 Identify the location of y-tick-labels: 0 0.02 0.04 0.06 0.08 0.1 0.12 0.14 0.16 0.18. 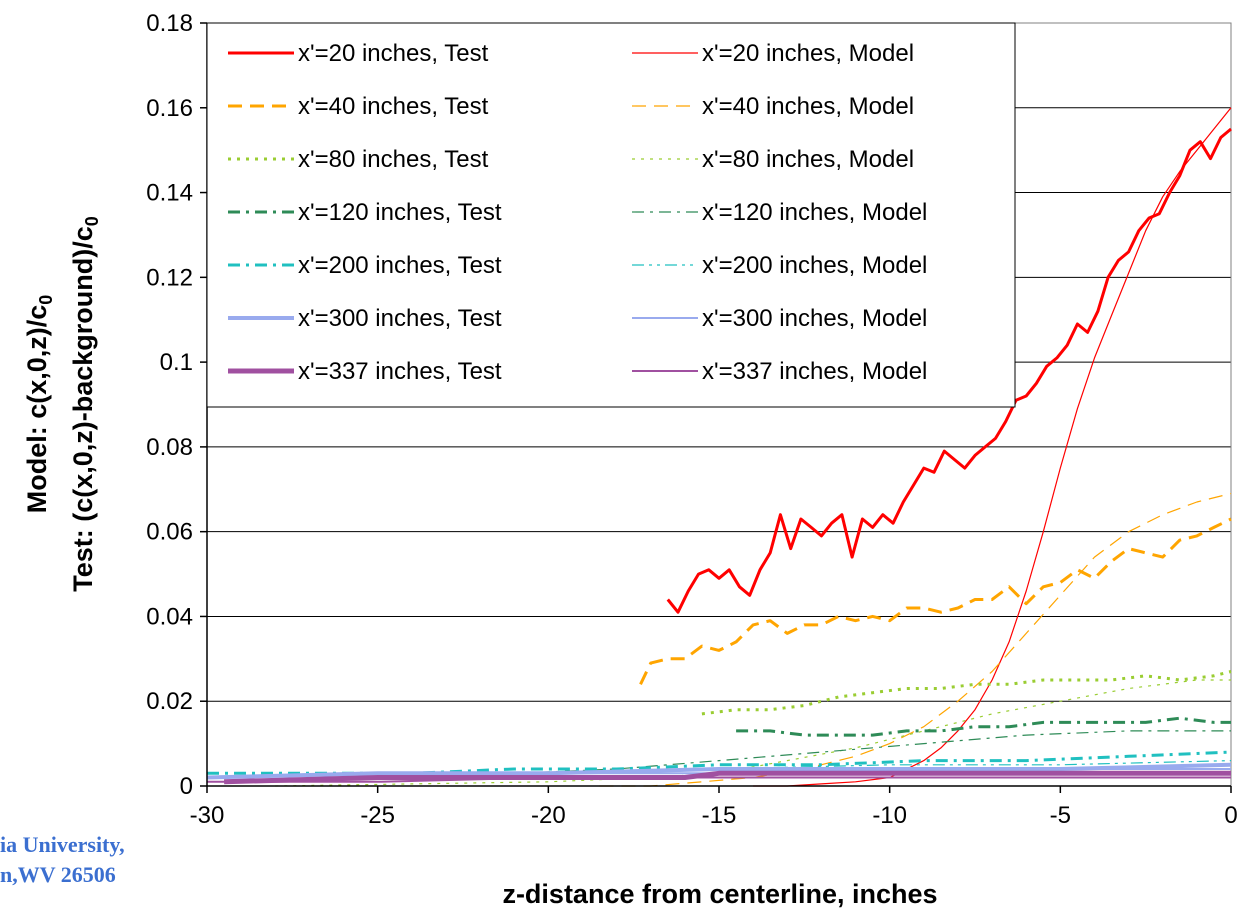
(176, 405).